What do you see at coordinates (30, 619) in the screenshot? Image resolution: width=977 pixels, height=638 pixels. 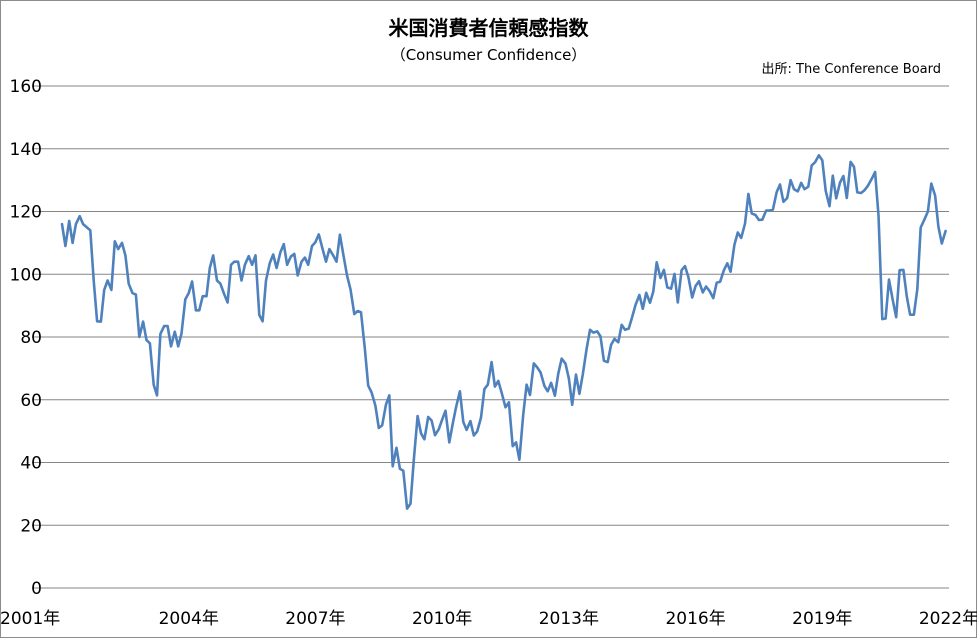 I see `x-tick-label: 2001年` at bounding box center [30, 619].